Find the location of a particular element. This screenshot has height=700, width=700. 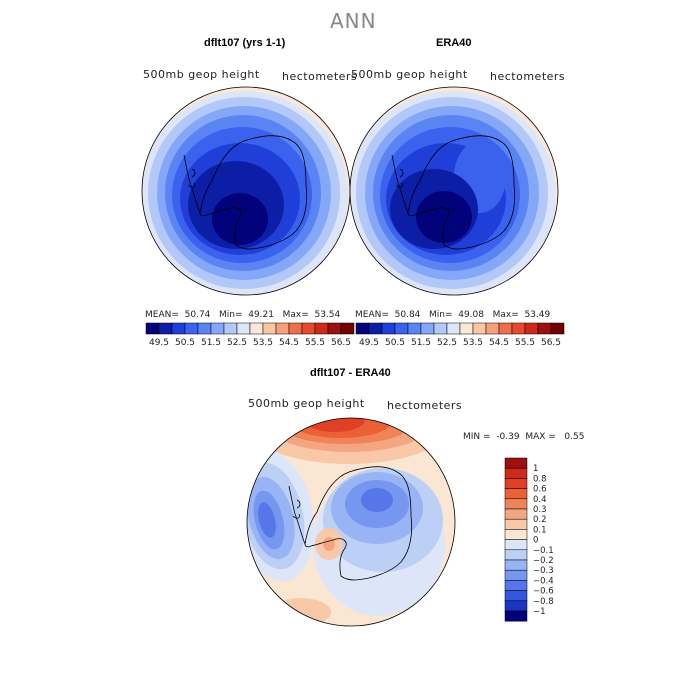

obs-map-boundary is located at coordinates (454, 191).